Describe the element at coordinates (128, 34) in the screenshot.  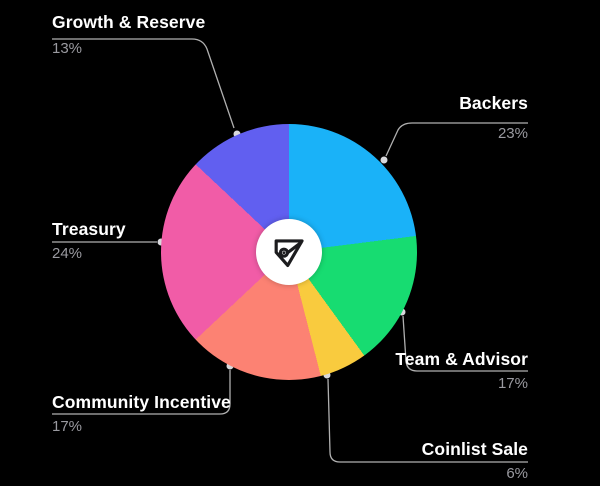
I see `callout-growth-reserve: Growth & Reserve 13%` at that location.